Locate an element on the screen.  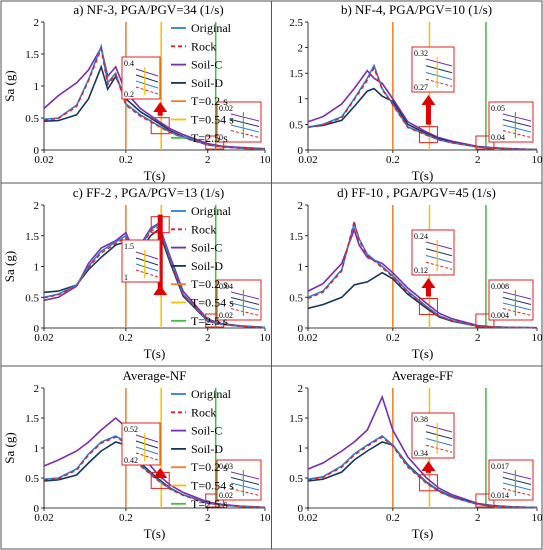
y-tick-label: 2.5 is located at coordinates (296, 23).